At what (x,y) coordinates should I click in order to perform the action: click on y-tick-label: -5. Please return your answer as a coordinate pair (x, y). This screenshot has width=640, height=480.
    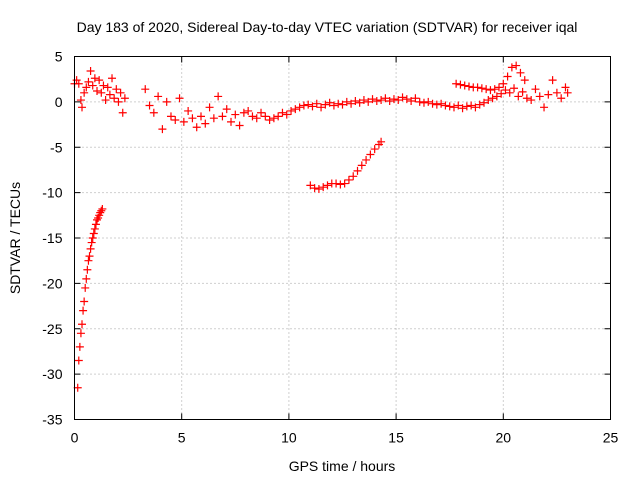
    Looking at the image, I should click on (56, 147).